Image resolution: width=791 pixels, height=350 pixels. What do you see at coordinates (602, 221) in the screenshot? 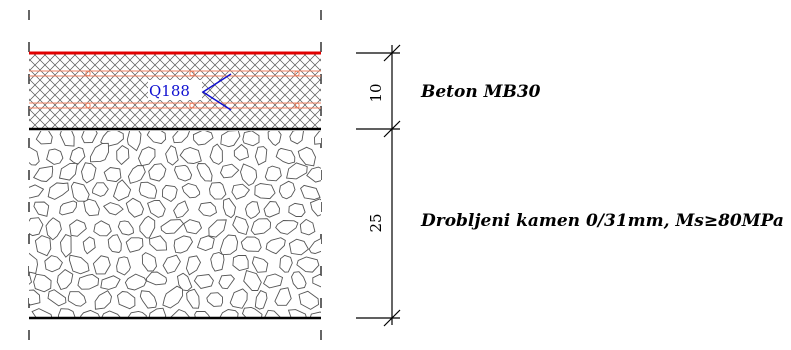
I see `label-gravel: Drobljeni kamen 0/31mm, Ms≥80MPa` at bounding box center [602, 221].